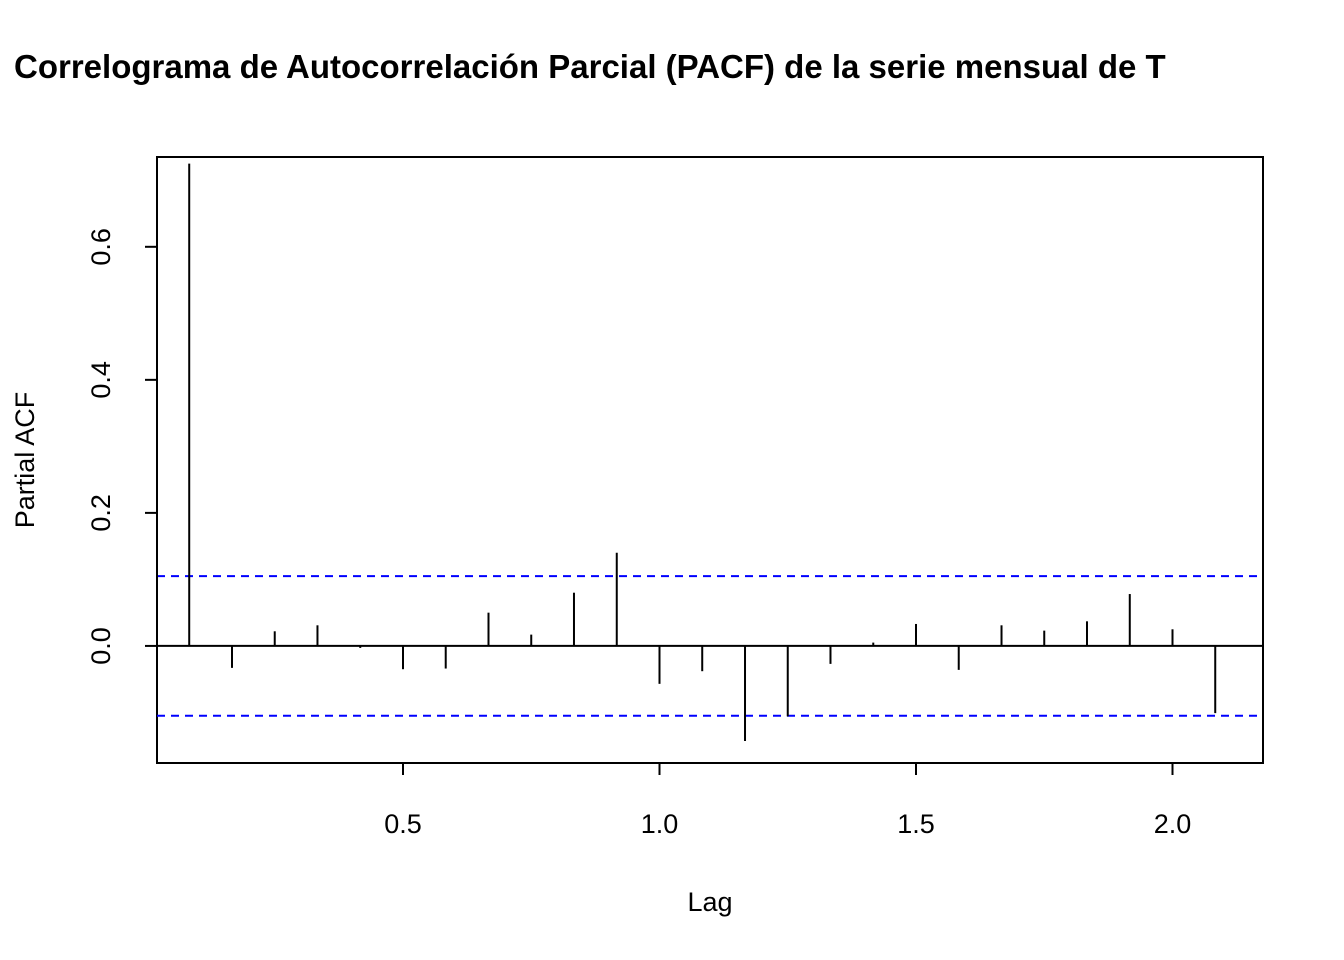 The width and height of the screenshot is (1344, 960). I want to click on y-axis-label: Partial ACF, so click(25, 460).